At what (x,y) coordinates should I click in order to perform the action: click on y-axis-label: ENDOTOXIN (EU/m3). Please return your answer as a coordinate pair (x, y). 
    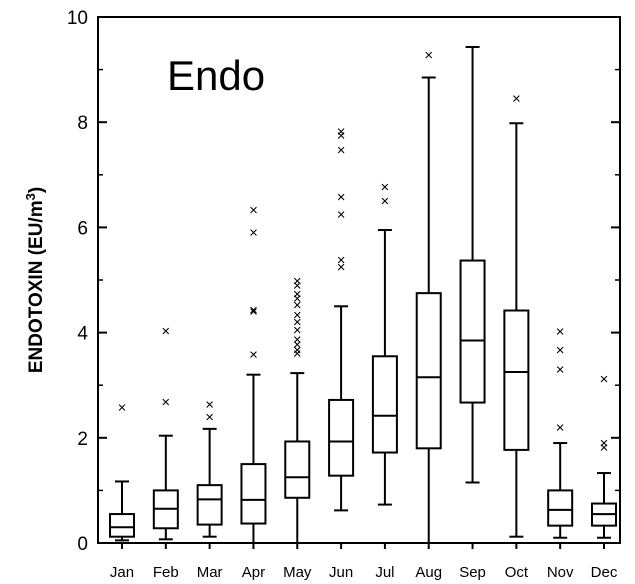
    Looking at the image, I should click on (35, 280).